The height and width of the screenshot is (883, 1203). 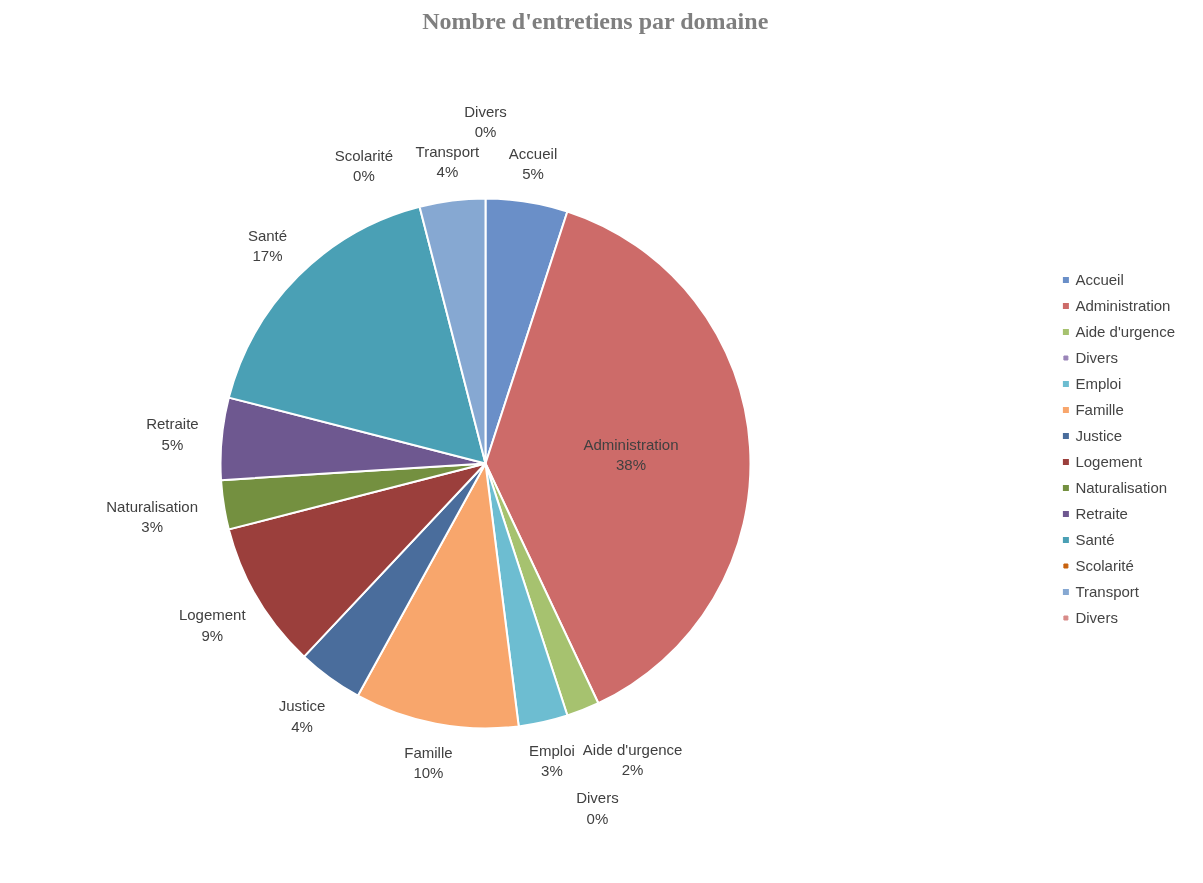 I want to click on legend-label: Logement, so click(x=1109, y=461).